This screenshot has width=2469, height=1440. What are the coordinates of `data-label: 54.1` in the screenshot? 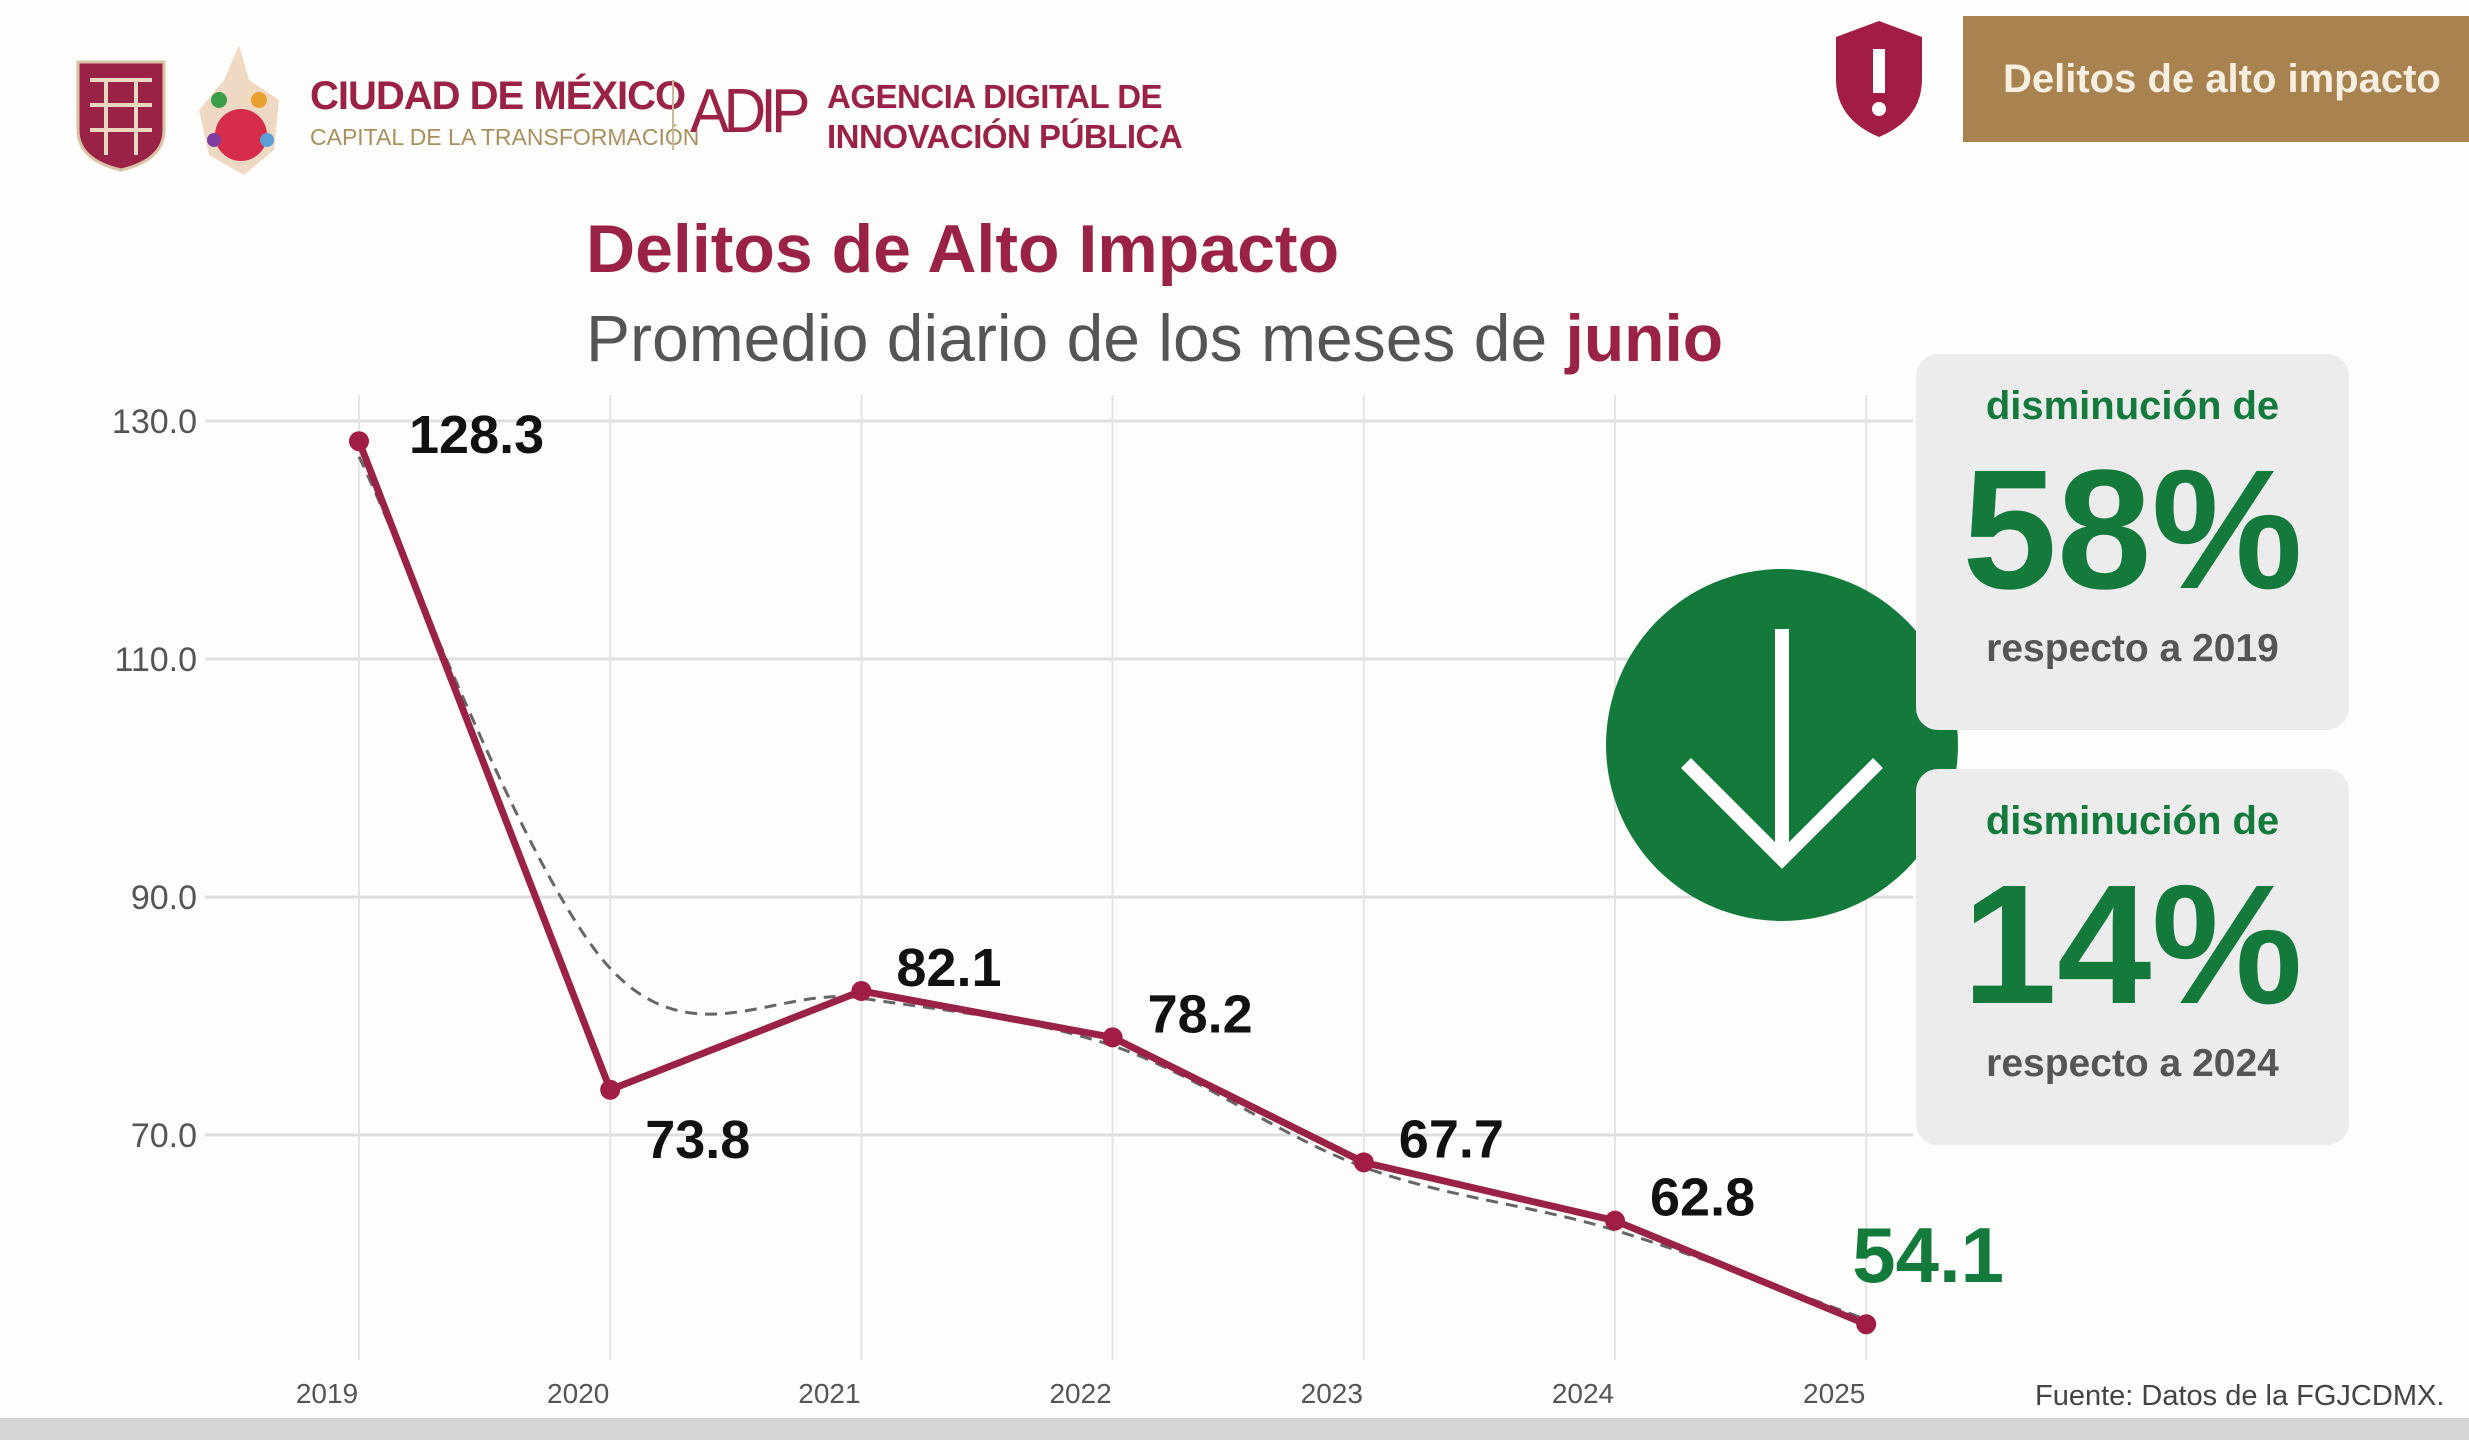 It's located at (1928, 1255).